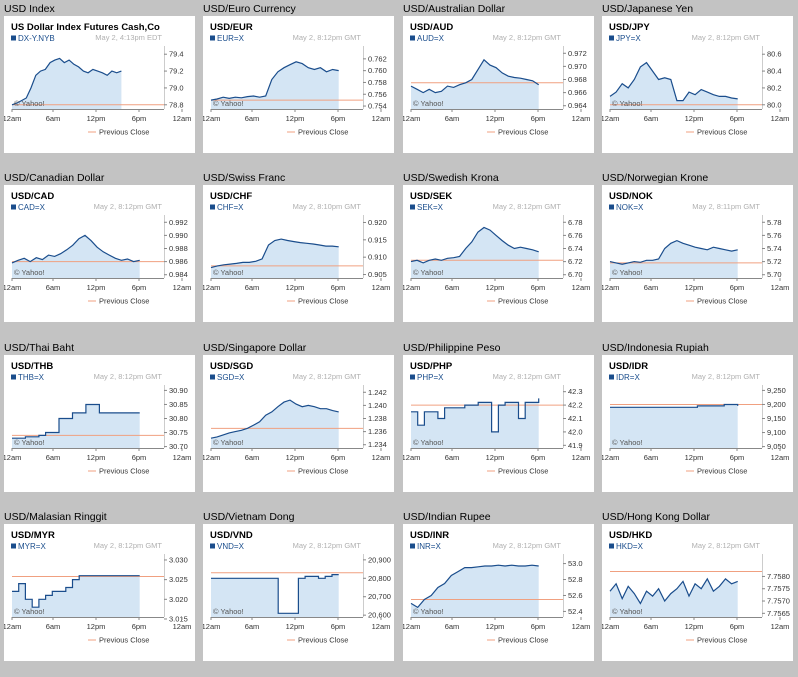 This screenshot has width=798, height=677. What do you see at coordinates (377, 274) in the screenshot?
I see `y-tick-label: 0.905` at bounding box center [377, 274].